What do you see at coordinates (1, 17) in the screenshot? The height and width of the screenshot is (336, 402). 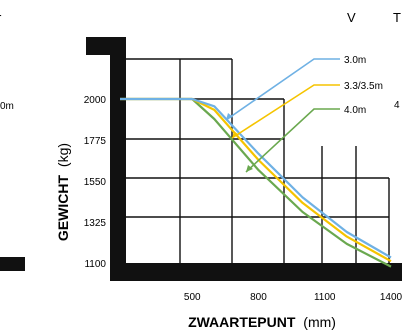 I see `edge-glyph-top-left: r` at bounding box center [1, 17].